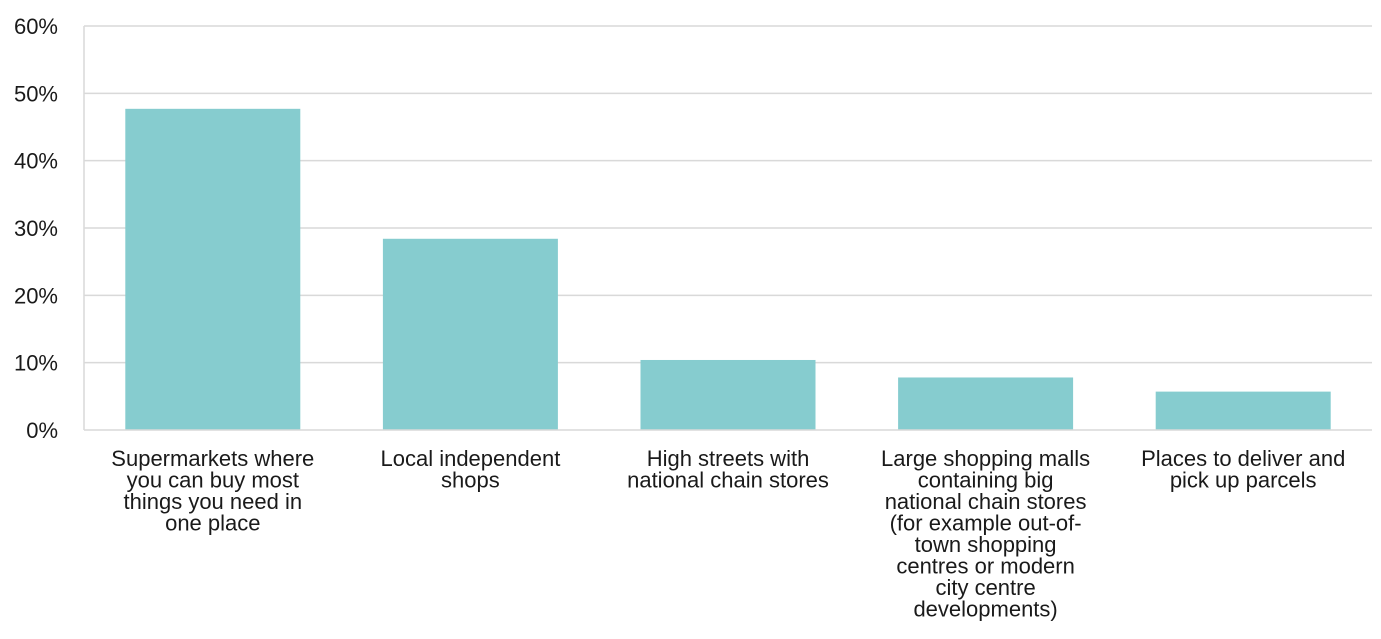  I want to click on category-label-line: shops, so click(470, 480).